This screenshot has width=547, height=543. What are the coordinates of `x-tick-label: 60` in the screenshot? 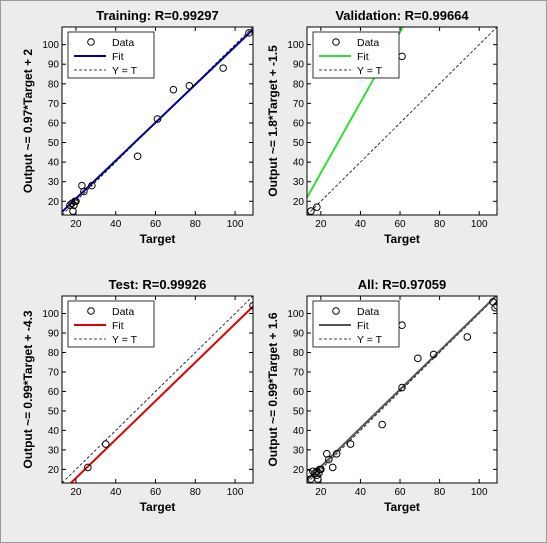 It's located at (400, 224).